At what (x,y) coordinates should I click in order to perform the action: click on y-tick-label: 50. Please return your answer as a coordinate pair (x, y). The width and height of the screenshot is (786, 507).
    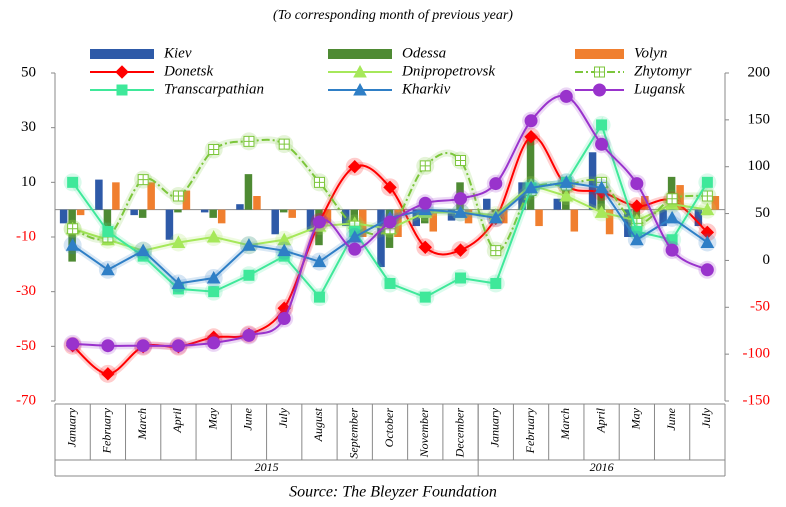
    Looking at the image, I should click on (28, 72).